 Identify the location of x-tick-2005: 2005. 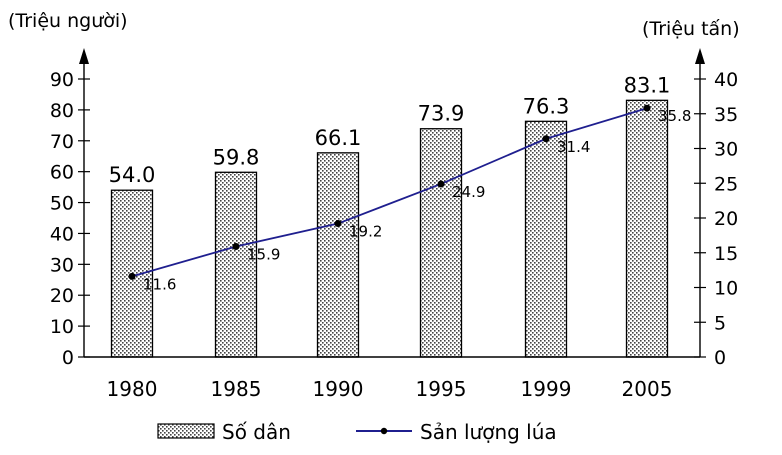
(647, 389).